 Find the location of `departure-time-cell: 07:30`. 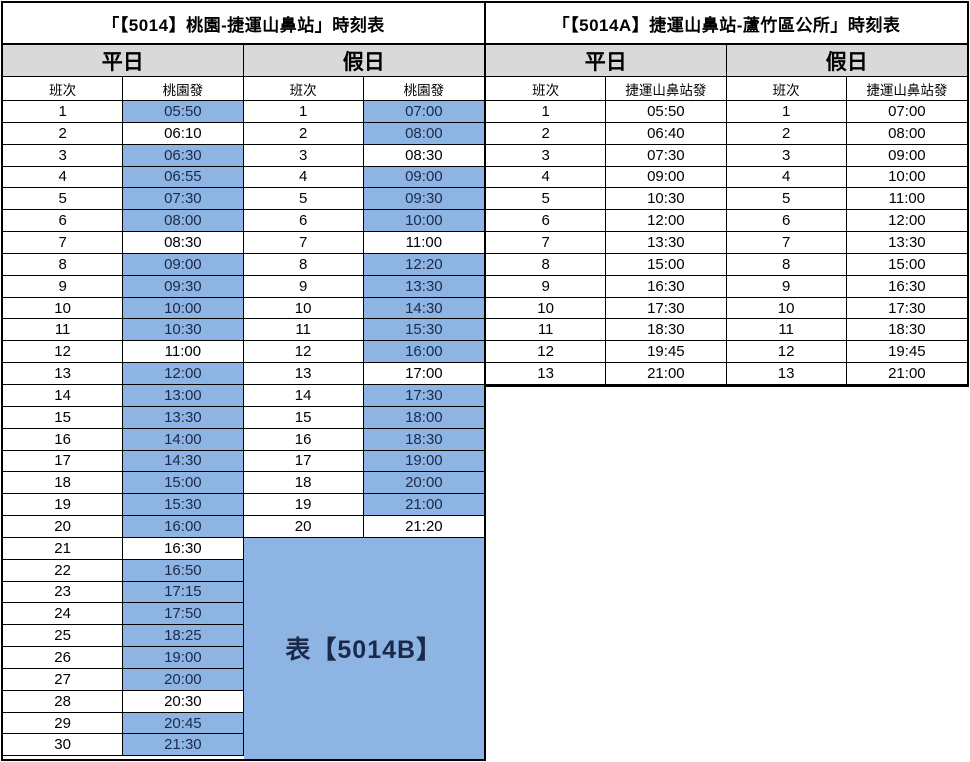

departure-time-cell: 07:30 is located at coordinates (666, 155).